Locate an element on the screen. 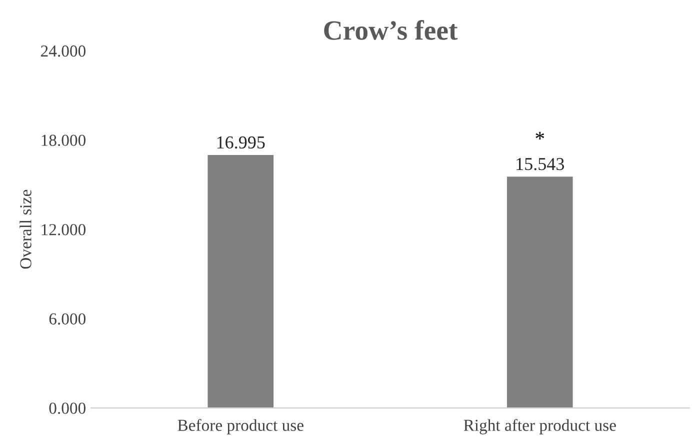  chart-title: Crow’s feet is located at coordinates (391, 30).